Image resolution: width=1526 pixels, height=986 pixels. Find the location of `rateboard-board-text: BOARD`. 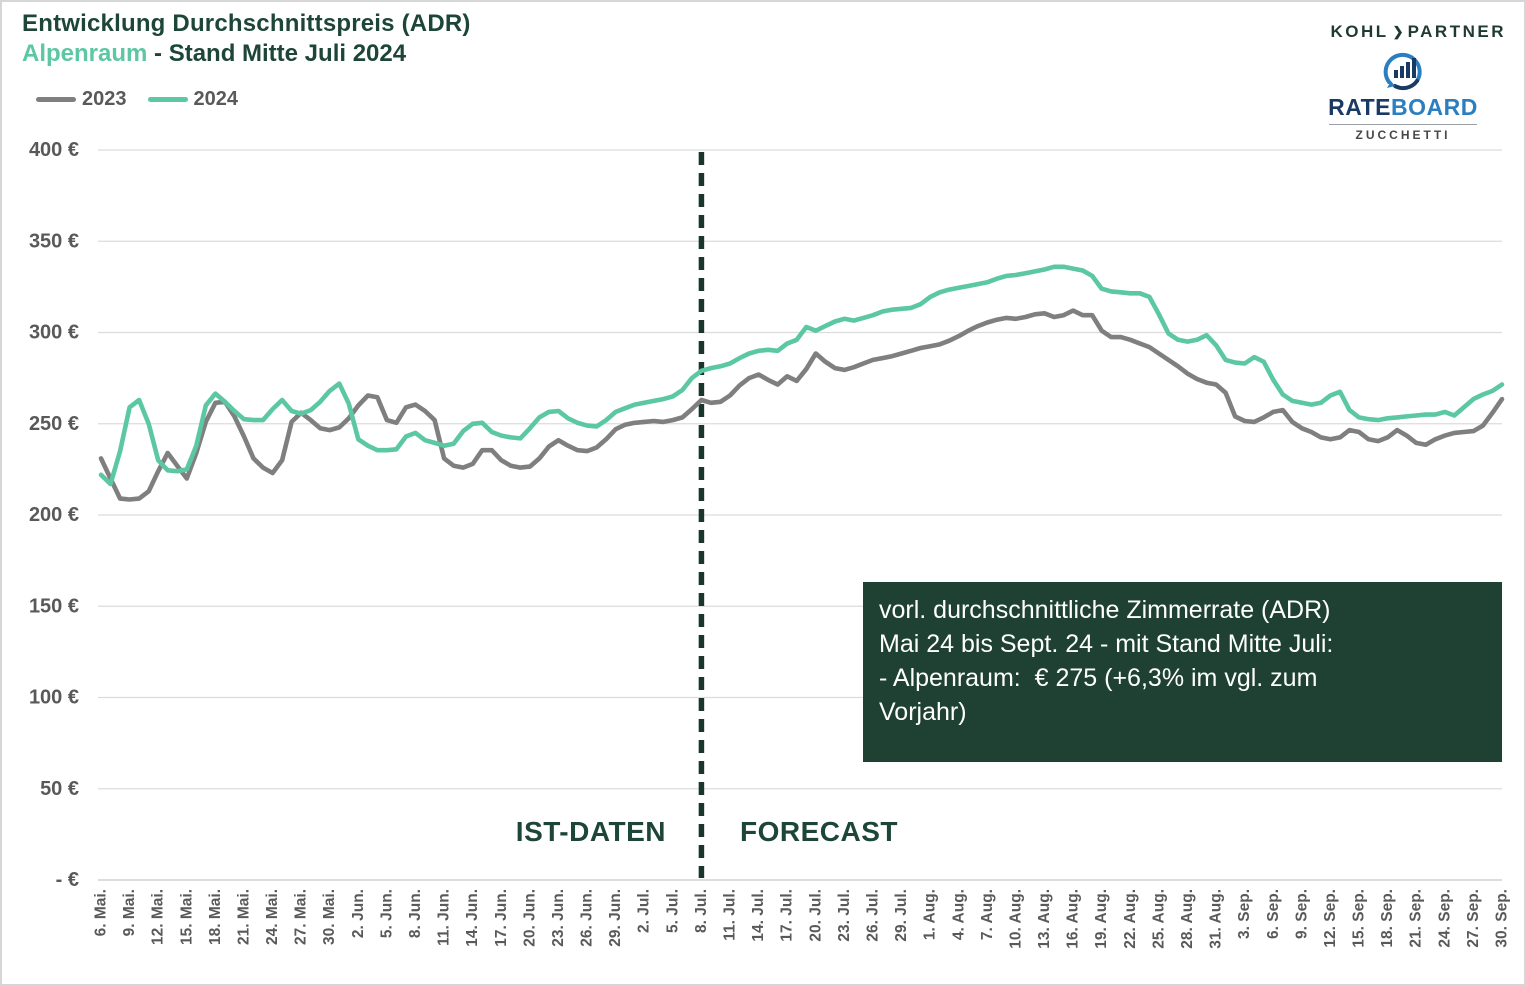

rateboard-board-text: BOARD is located at coordinates (1434, 107).